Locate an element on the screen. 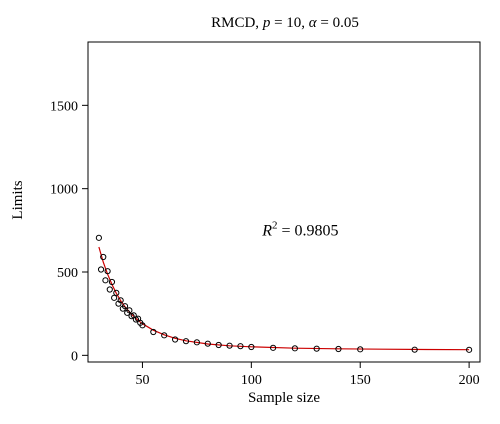 This screenshot has width=500, height=424. x-tick-label: 150 is located at coordinates (360, 380).